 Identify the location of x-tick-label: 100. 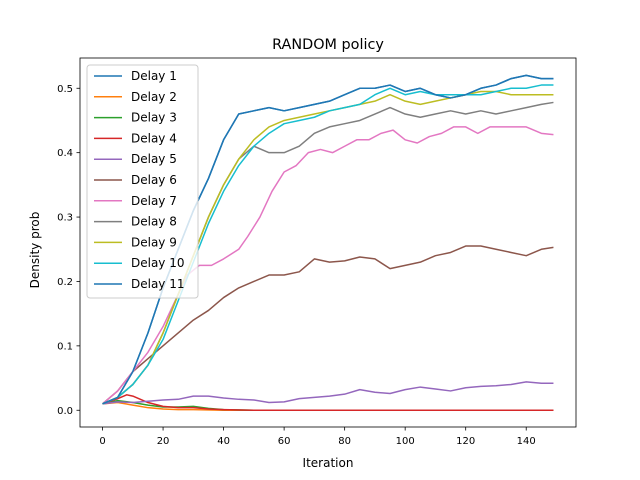
(405, 441).